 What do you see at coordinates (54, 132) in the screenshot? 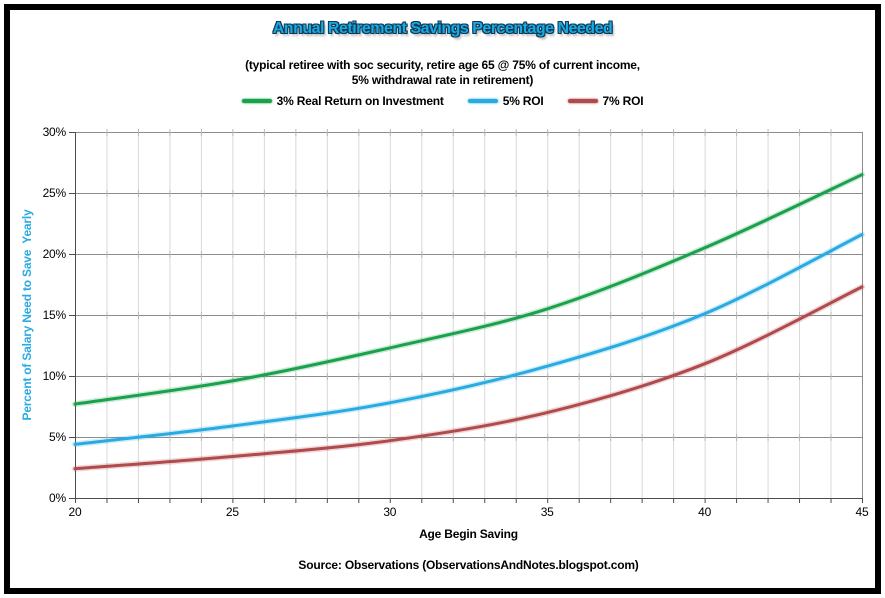
I see `y-tick-label: 30%` at bounding box center [54, 132].